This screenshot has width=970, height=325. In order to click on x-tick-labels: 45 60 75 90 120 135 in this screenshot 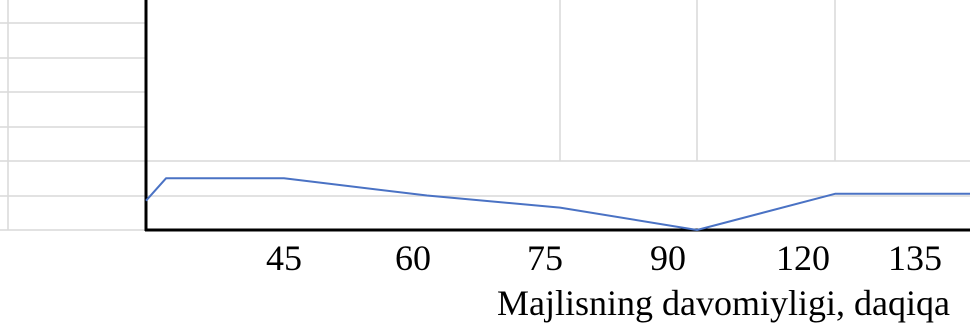, I will do `click(604, 258)`.